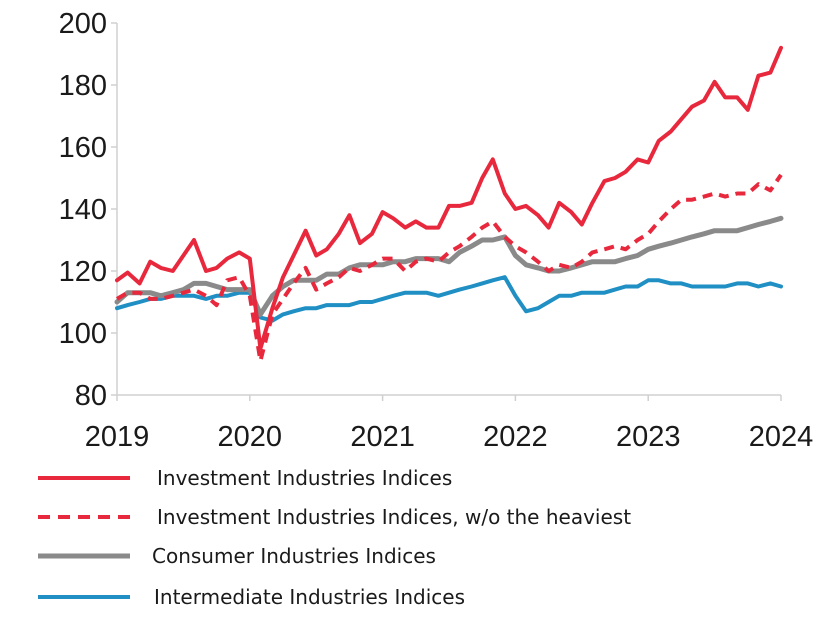  What do you see at coordinates (382, 437) in the screenshot?
I see `x-tick-label: 2021` at bounding box center [382, 437].